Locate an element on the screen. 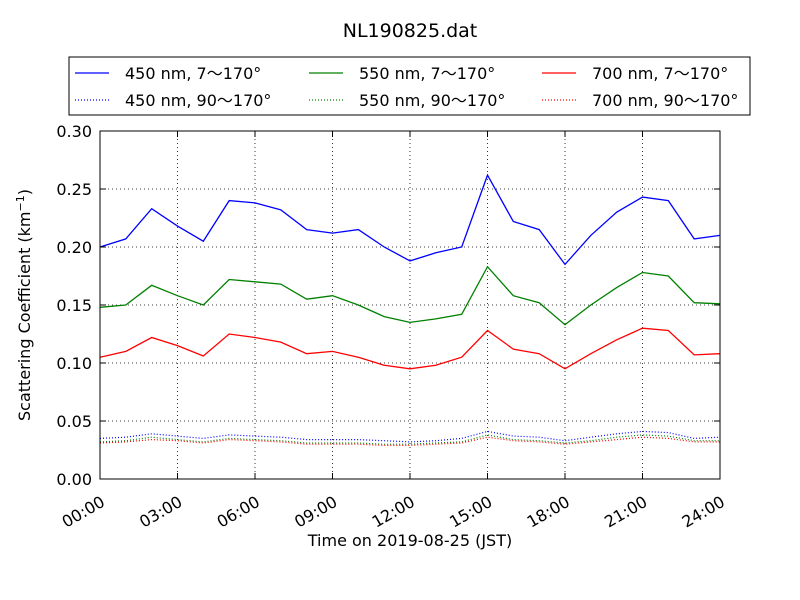  y-axis-label-sup: −1 is located at coordinates (20, 203).